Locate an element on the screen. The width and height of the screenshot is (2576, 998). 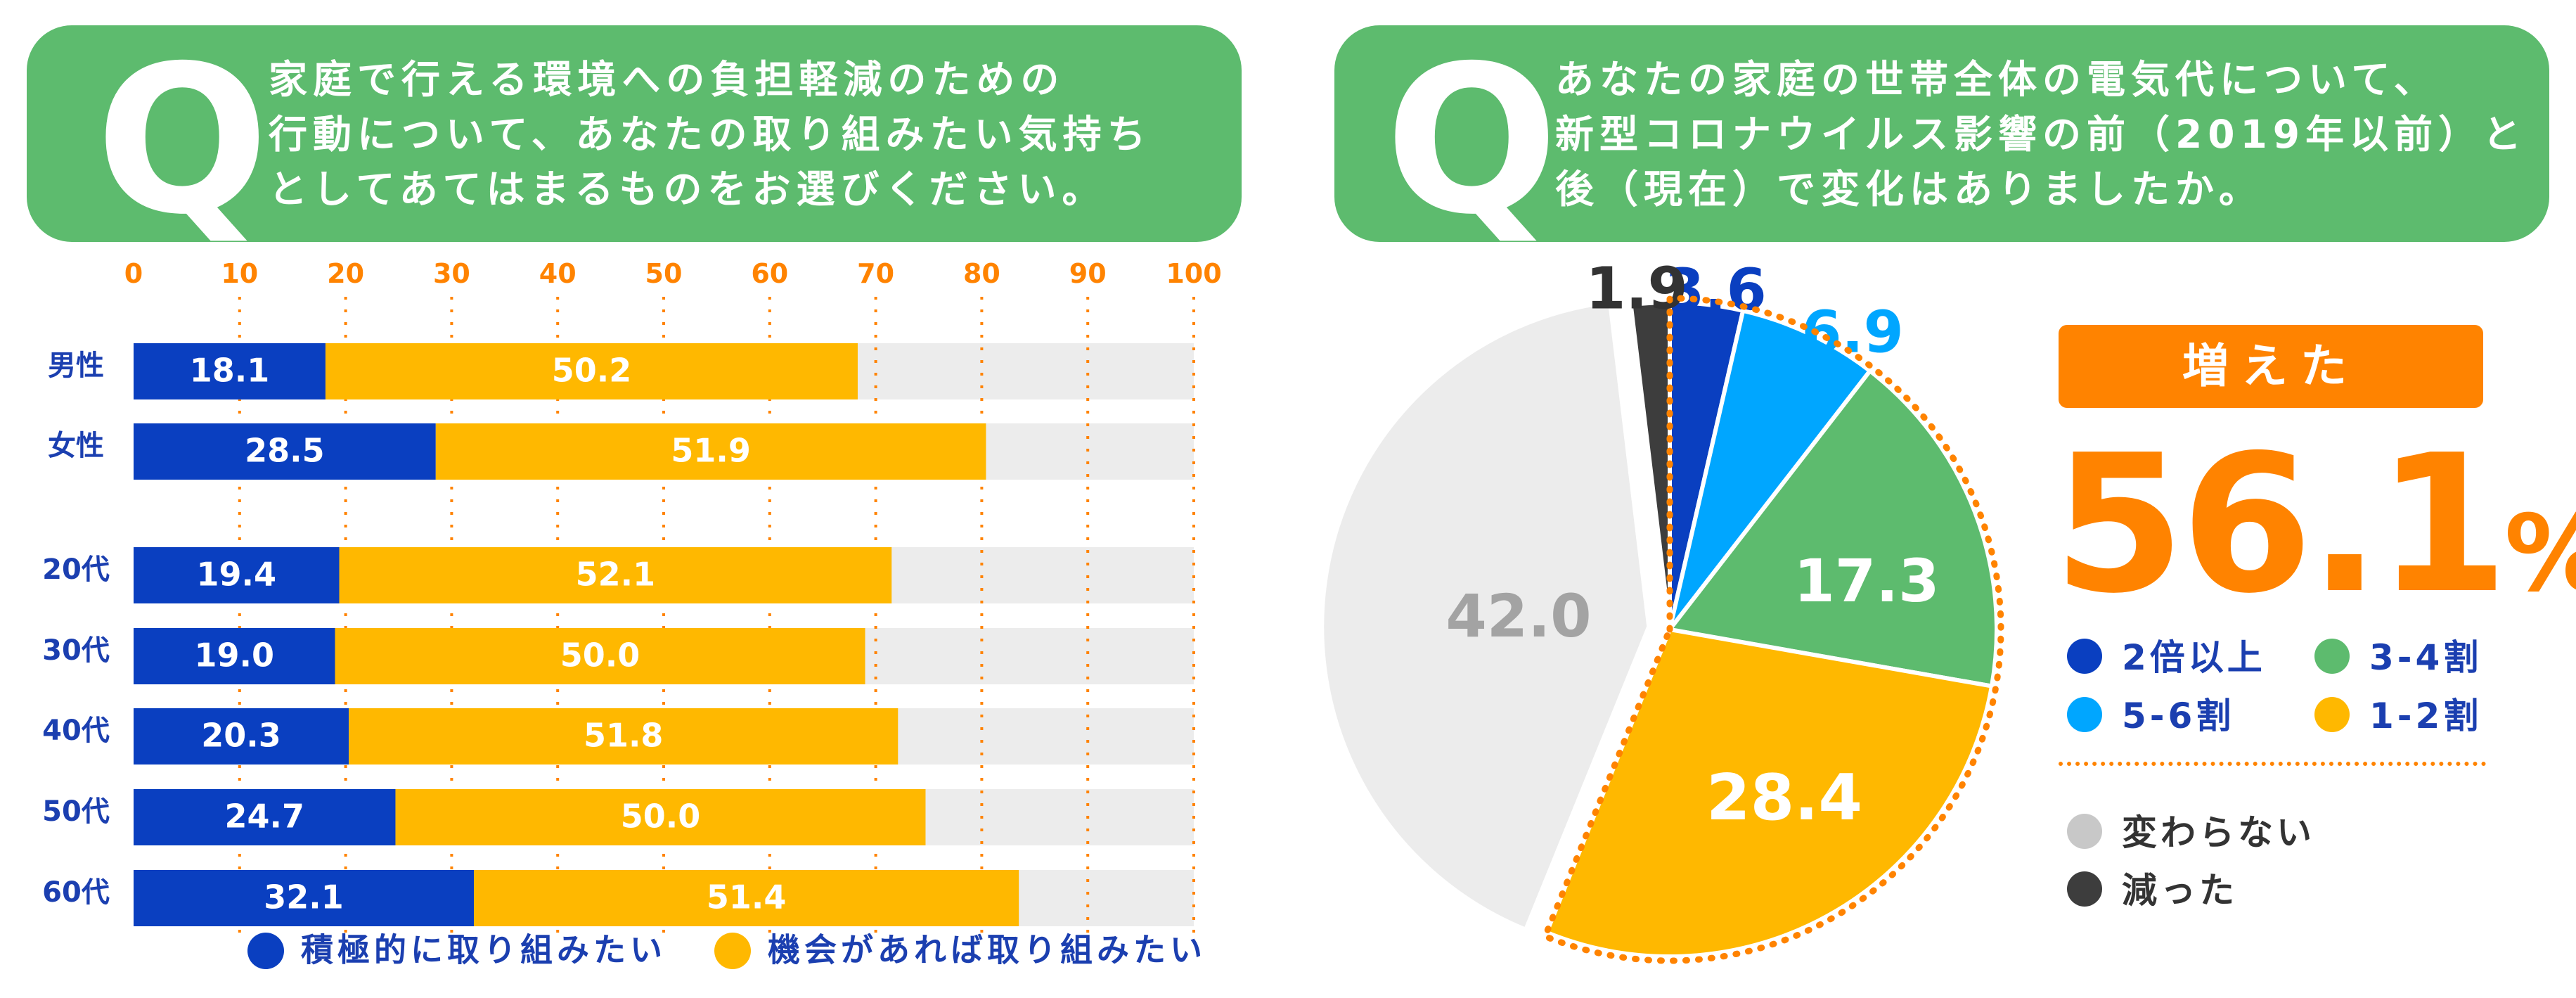
bar-value-label: 19.0 is located at coordinates (235, 655).